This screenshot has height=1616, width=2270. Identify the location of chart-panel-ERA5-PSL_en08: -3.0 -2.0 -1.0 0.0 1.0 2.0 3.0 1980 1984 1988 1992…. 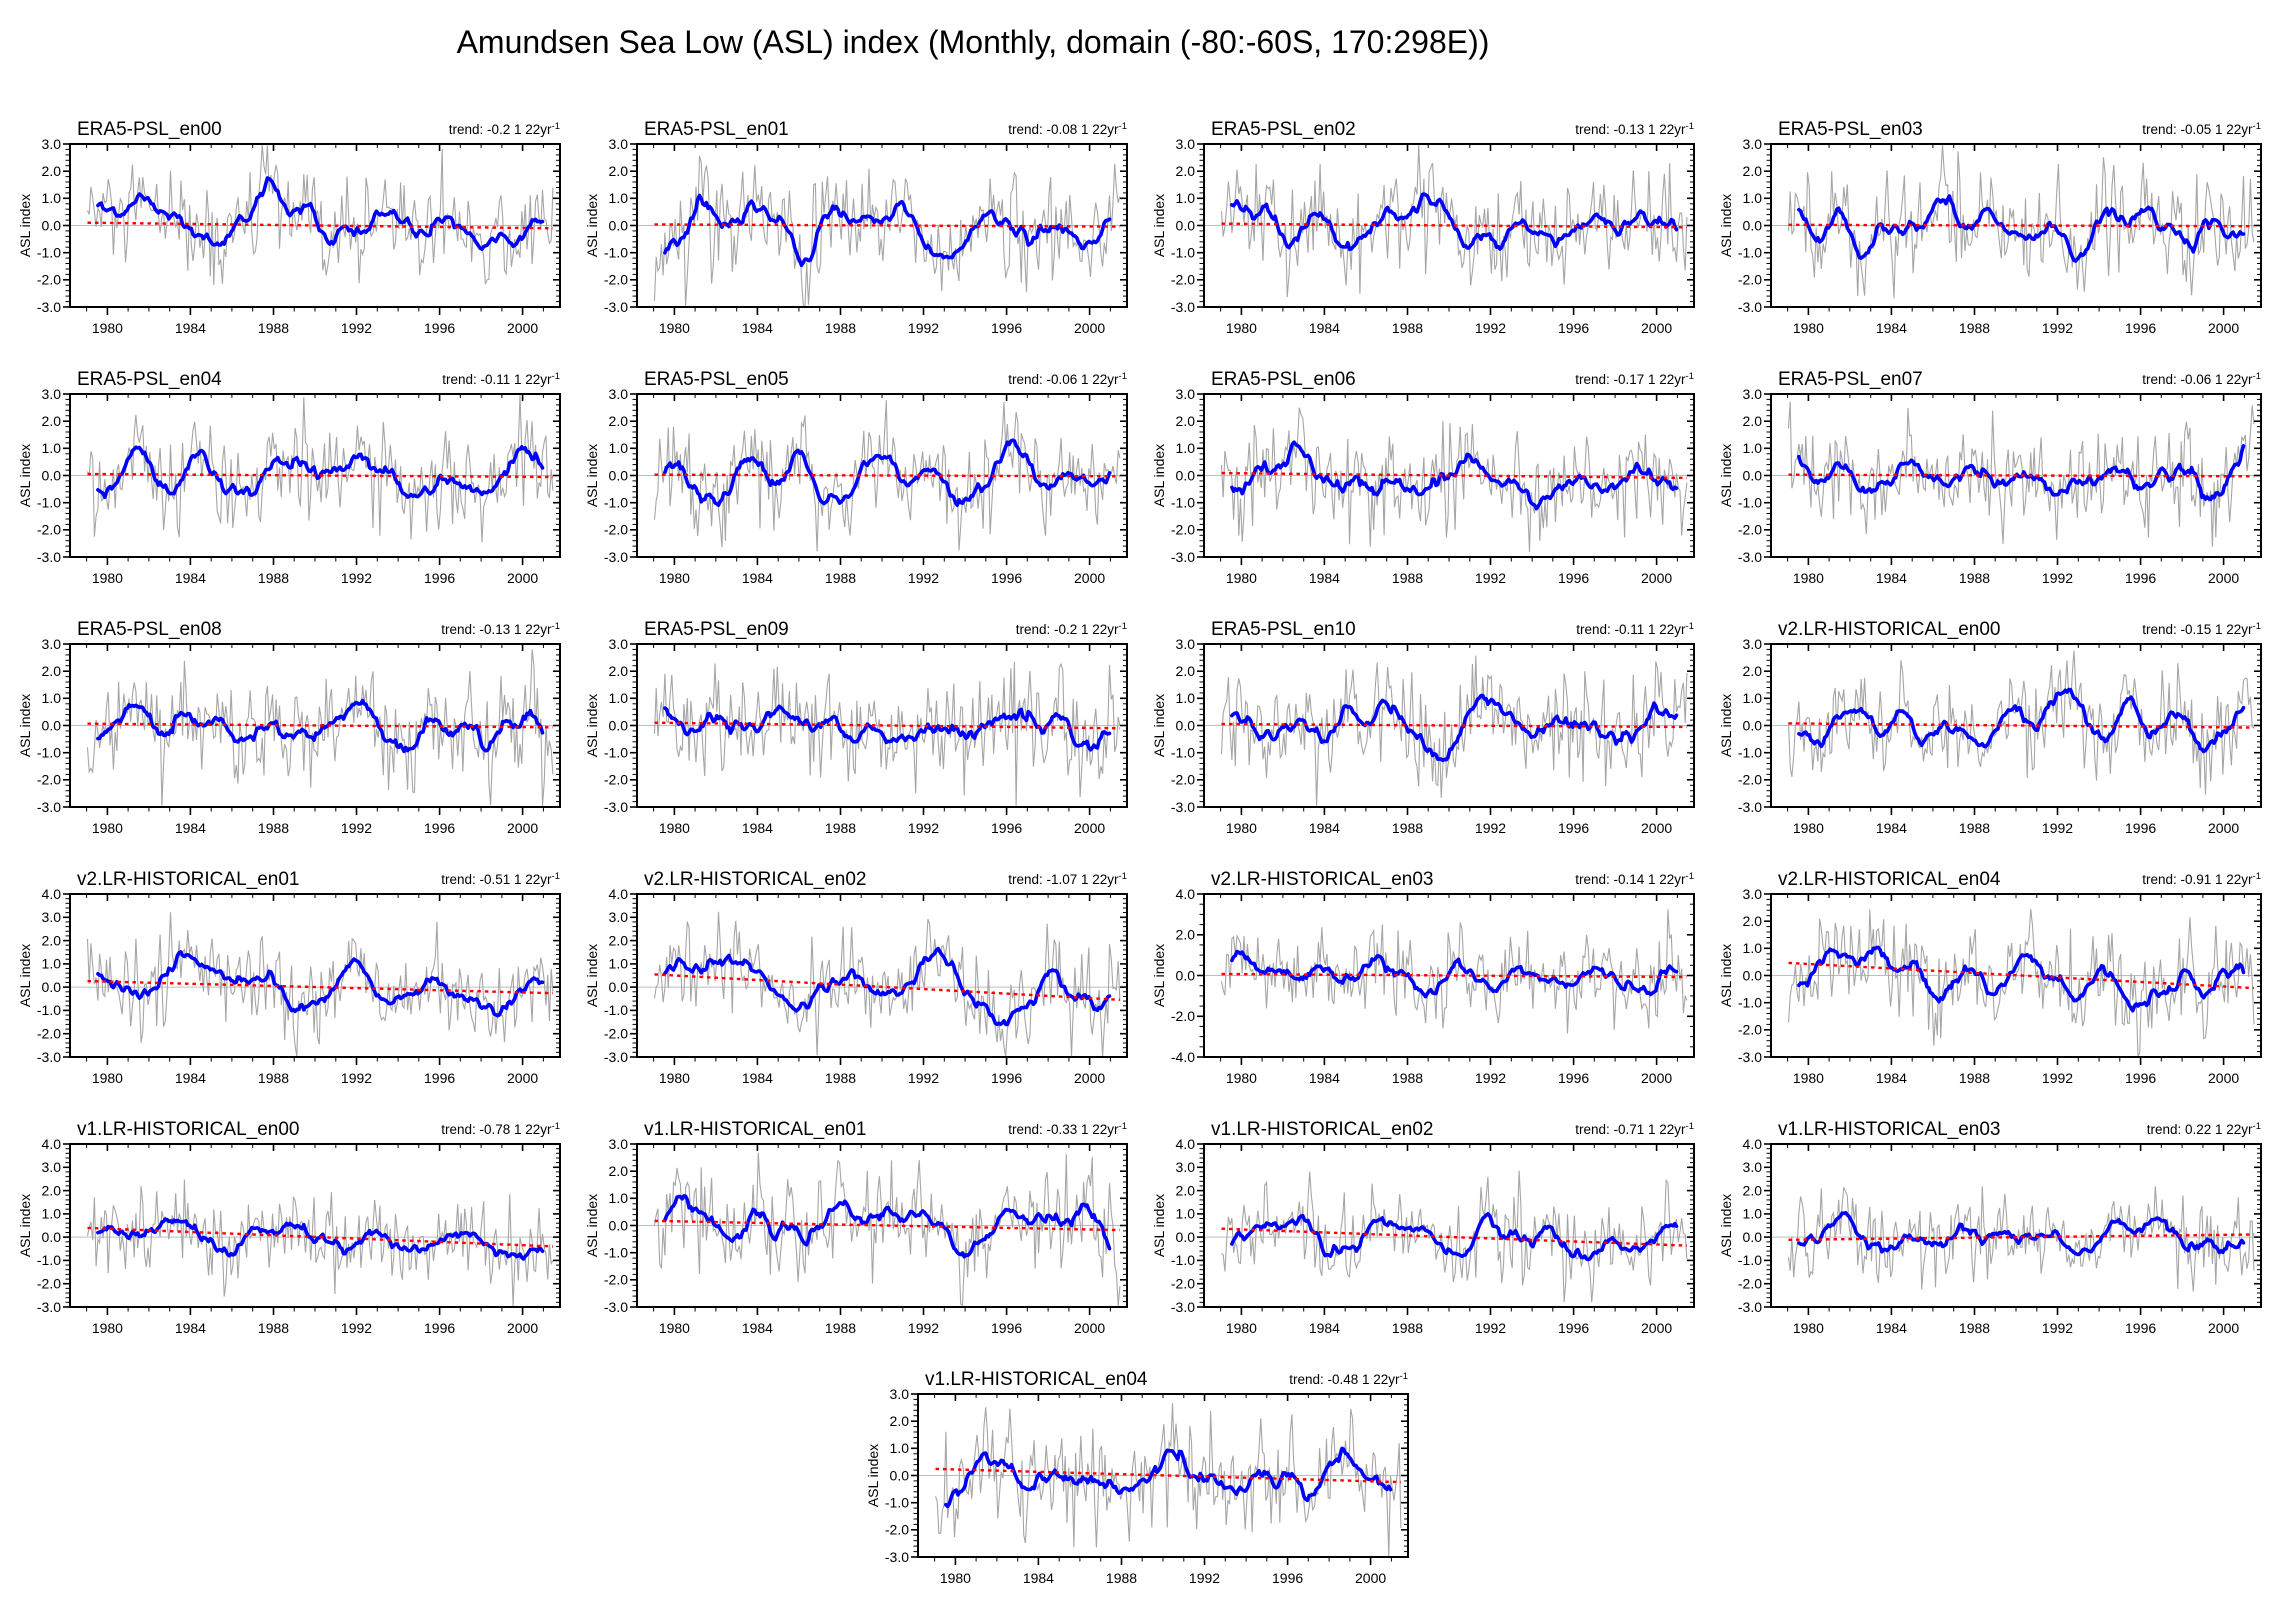
(302, 742).